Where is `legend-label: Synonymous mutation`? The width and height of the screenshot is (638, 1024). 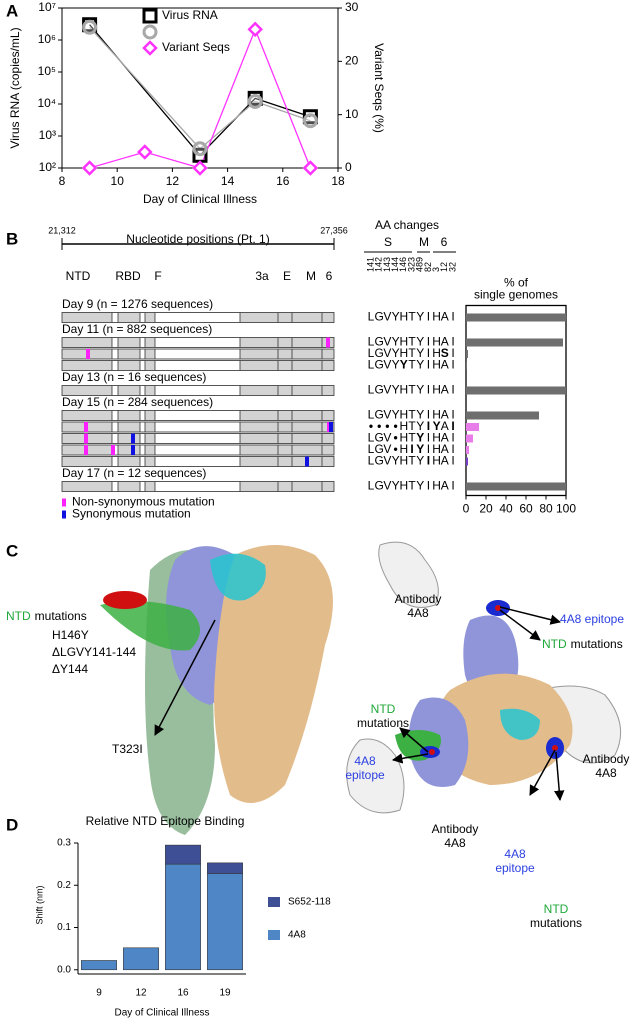
legend-label: Synonymous mutation is located at coordinates (131, 514).